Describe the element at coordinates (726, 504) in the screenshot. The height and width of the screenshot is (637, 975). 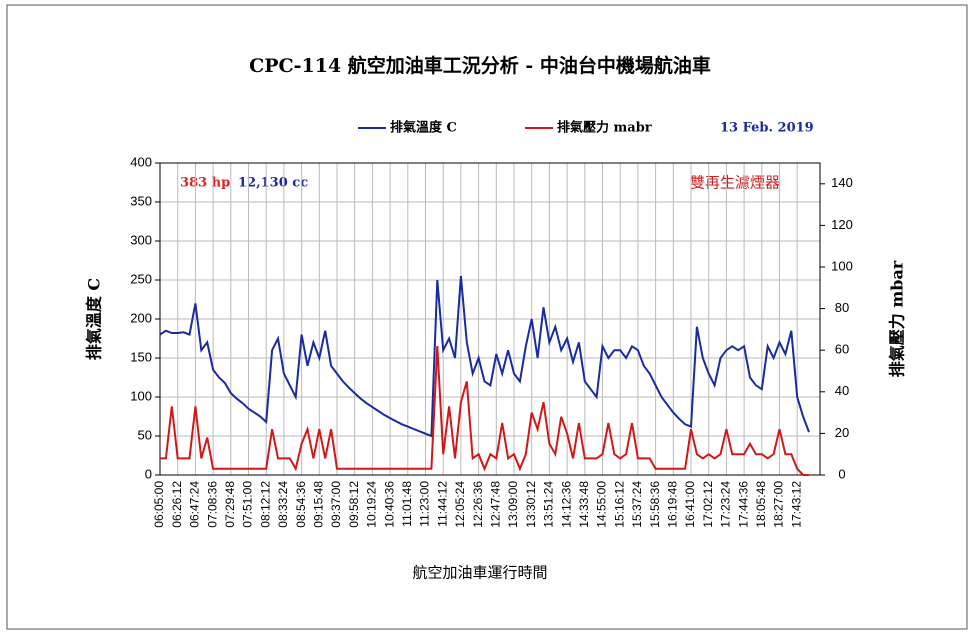
I see `x-tick-label: 17:23:24` at that location.